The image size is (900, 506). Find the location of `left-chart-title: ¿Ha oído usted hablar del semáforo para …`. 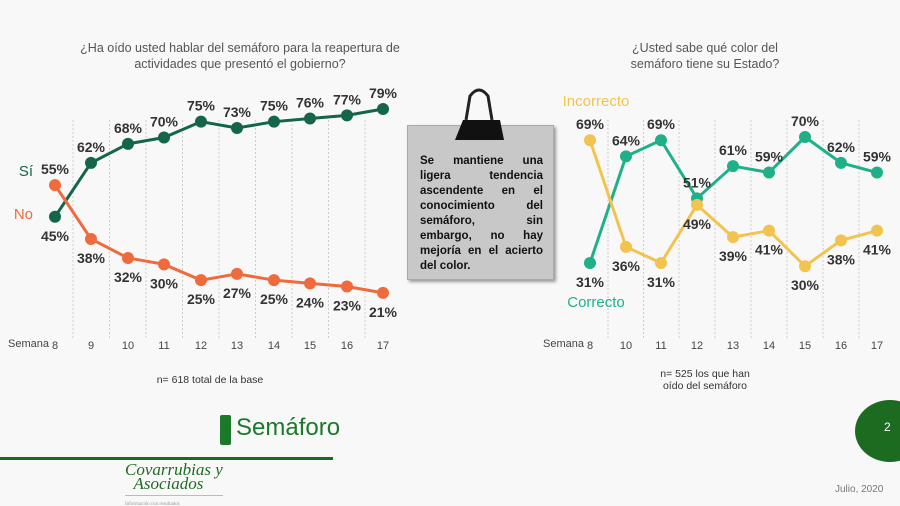

left-chart-title: ¿Ha oído usted hablar del semáforo para … is located at coordinates (240, 56).